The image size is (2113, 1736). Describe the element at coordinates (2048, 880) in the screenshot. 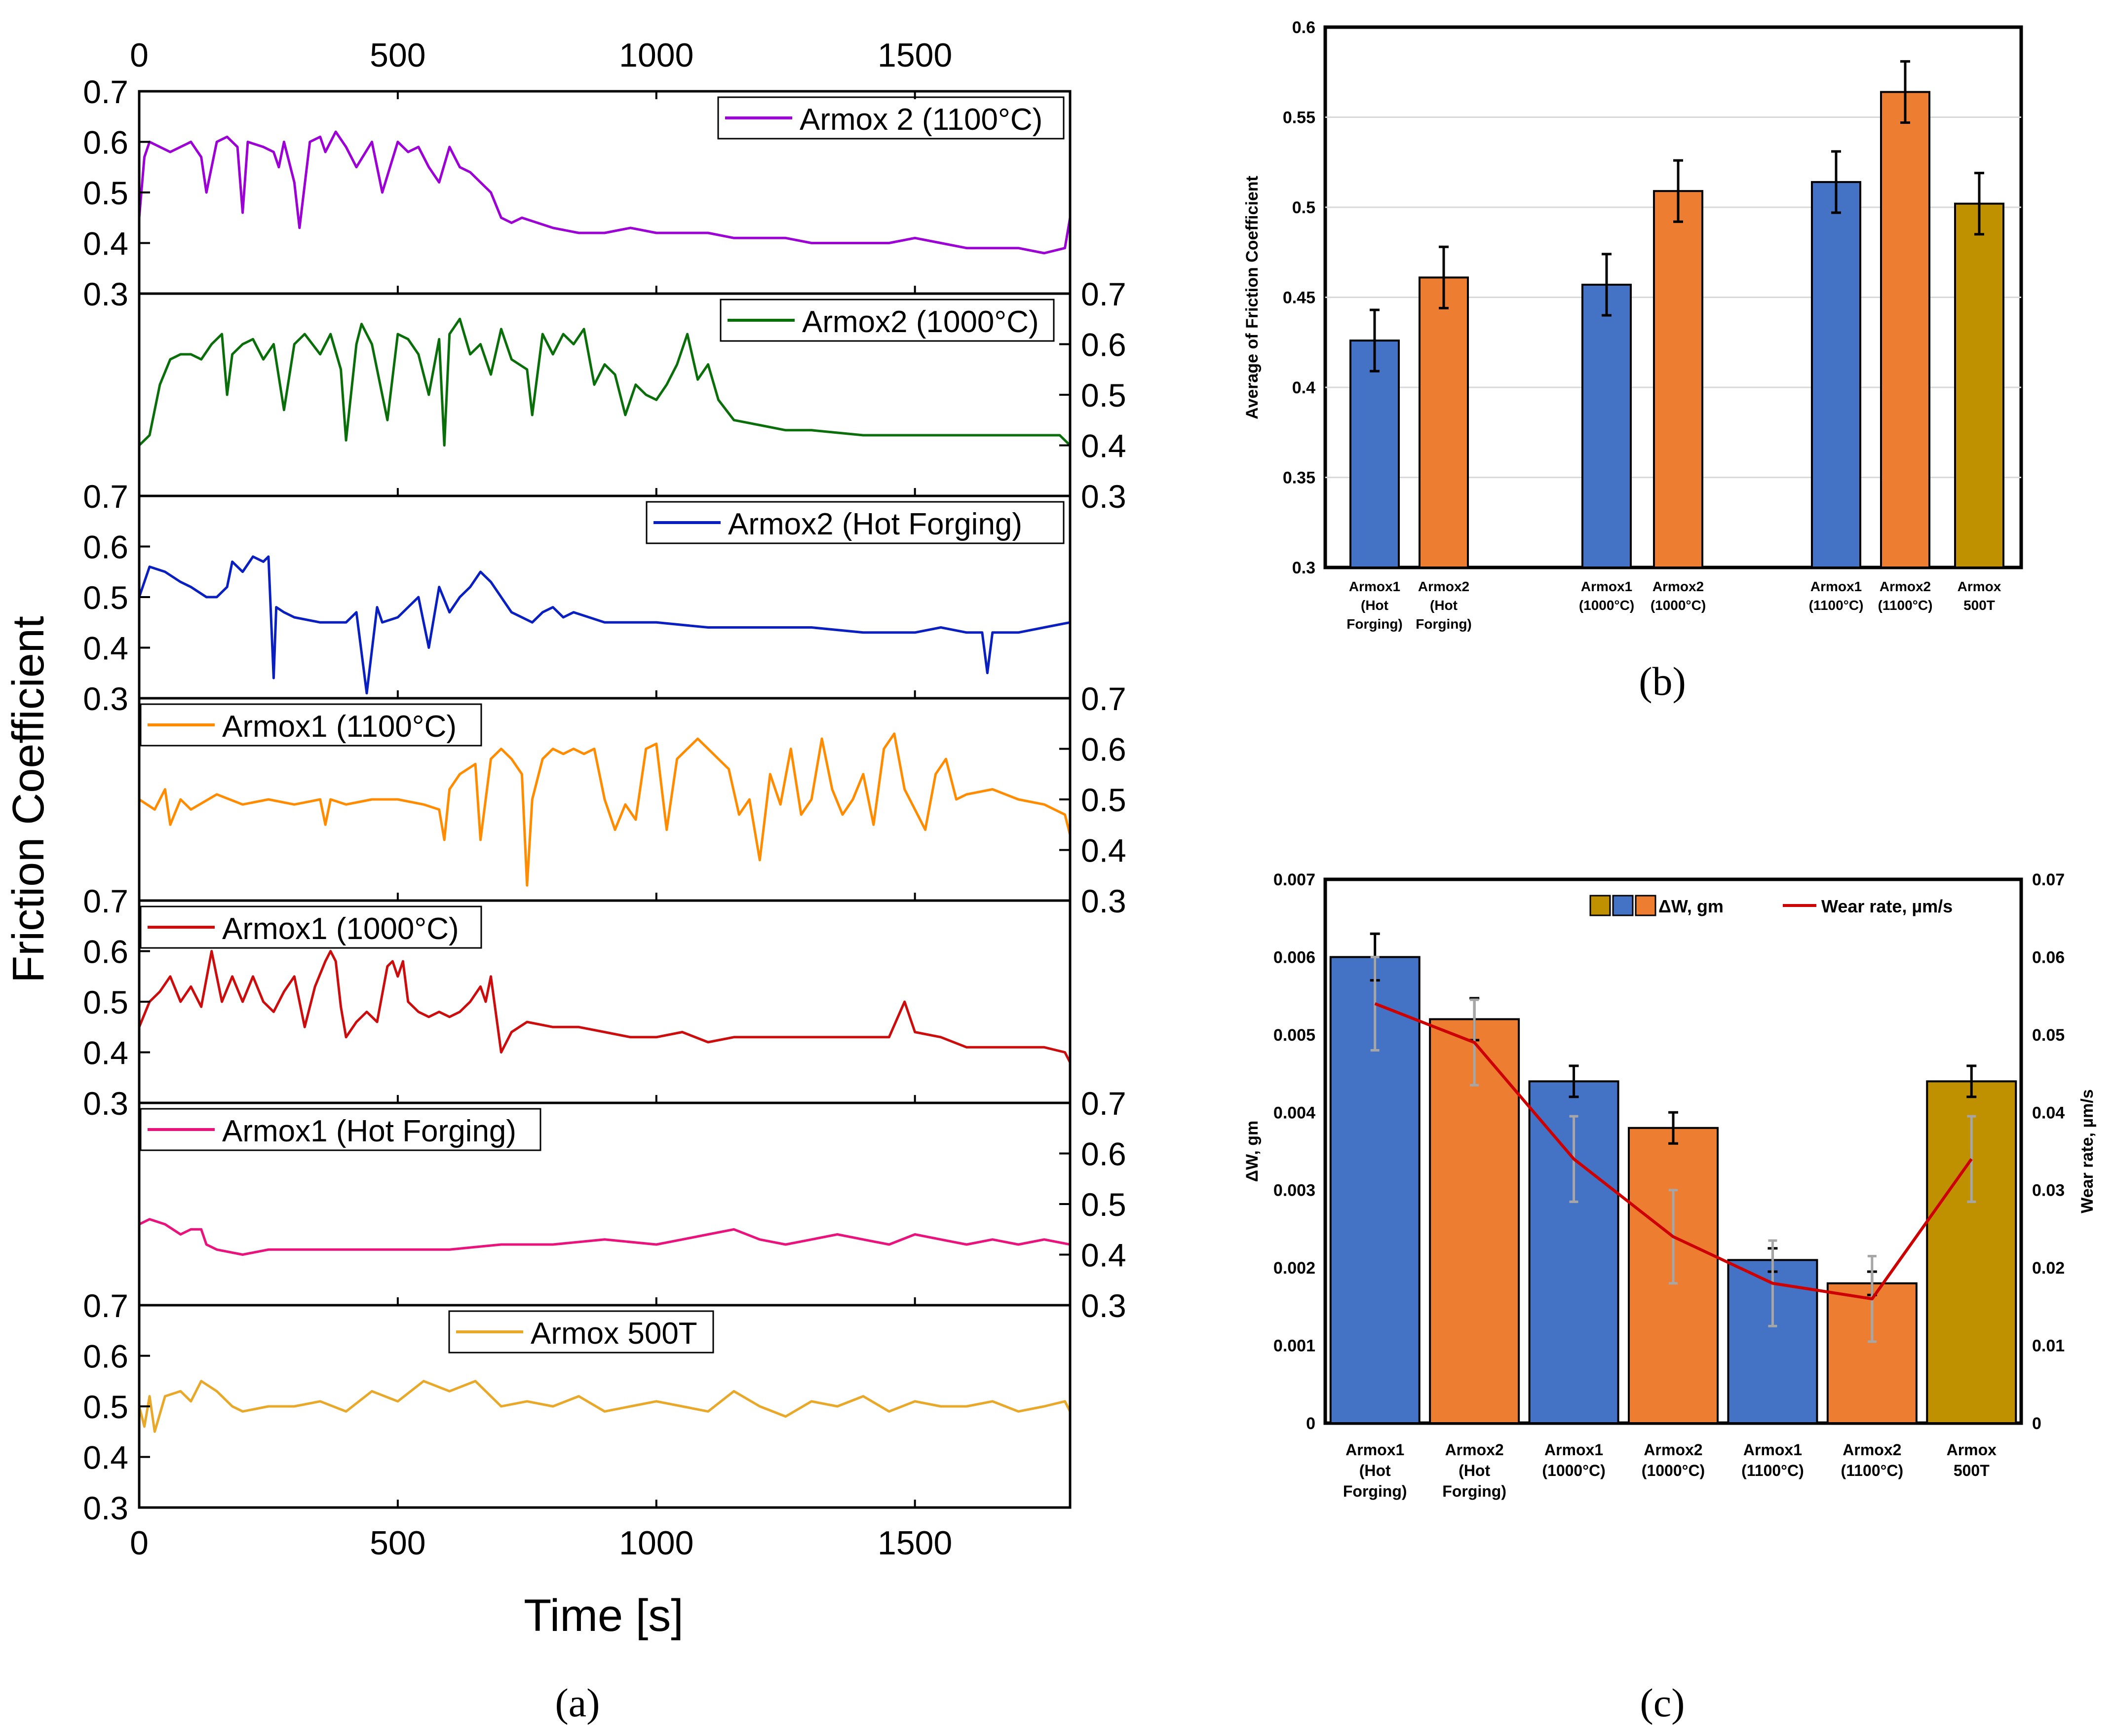

I see `y2-tick-label: 0.07` at that location.